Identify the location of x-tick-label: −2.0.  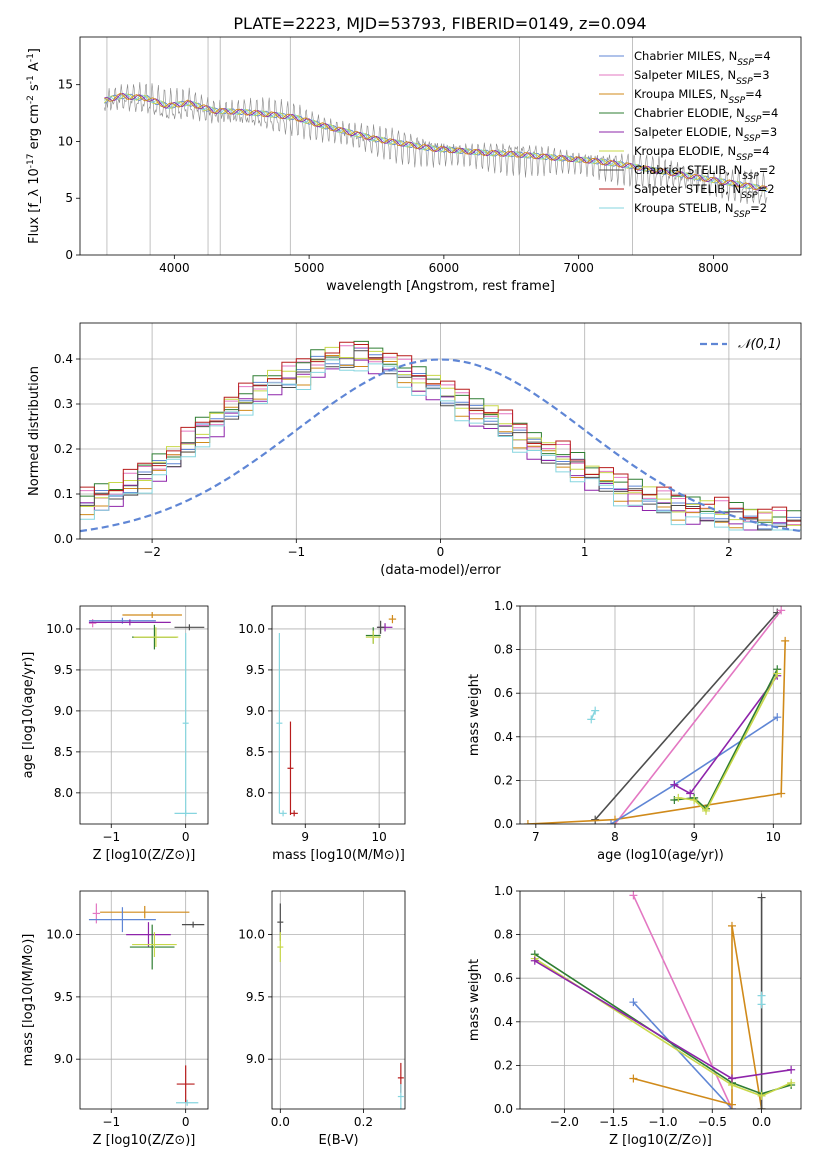
(564, 1122).